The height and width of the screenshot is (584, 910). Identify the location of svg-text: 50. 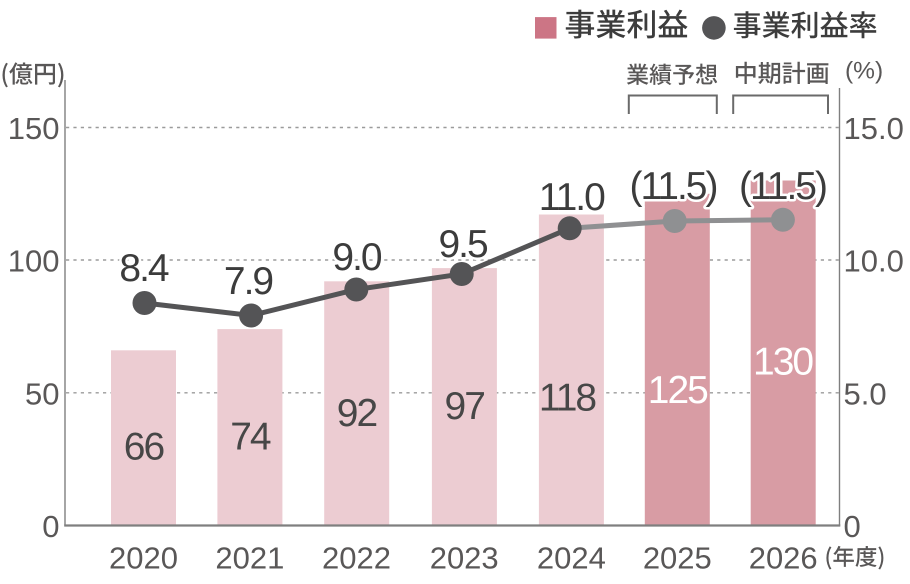
(42, 394).